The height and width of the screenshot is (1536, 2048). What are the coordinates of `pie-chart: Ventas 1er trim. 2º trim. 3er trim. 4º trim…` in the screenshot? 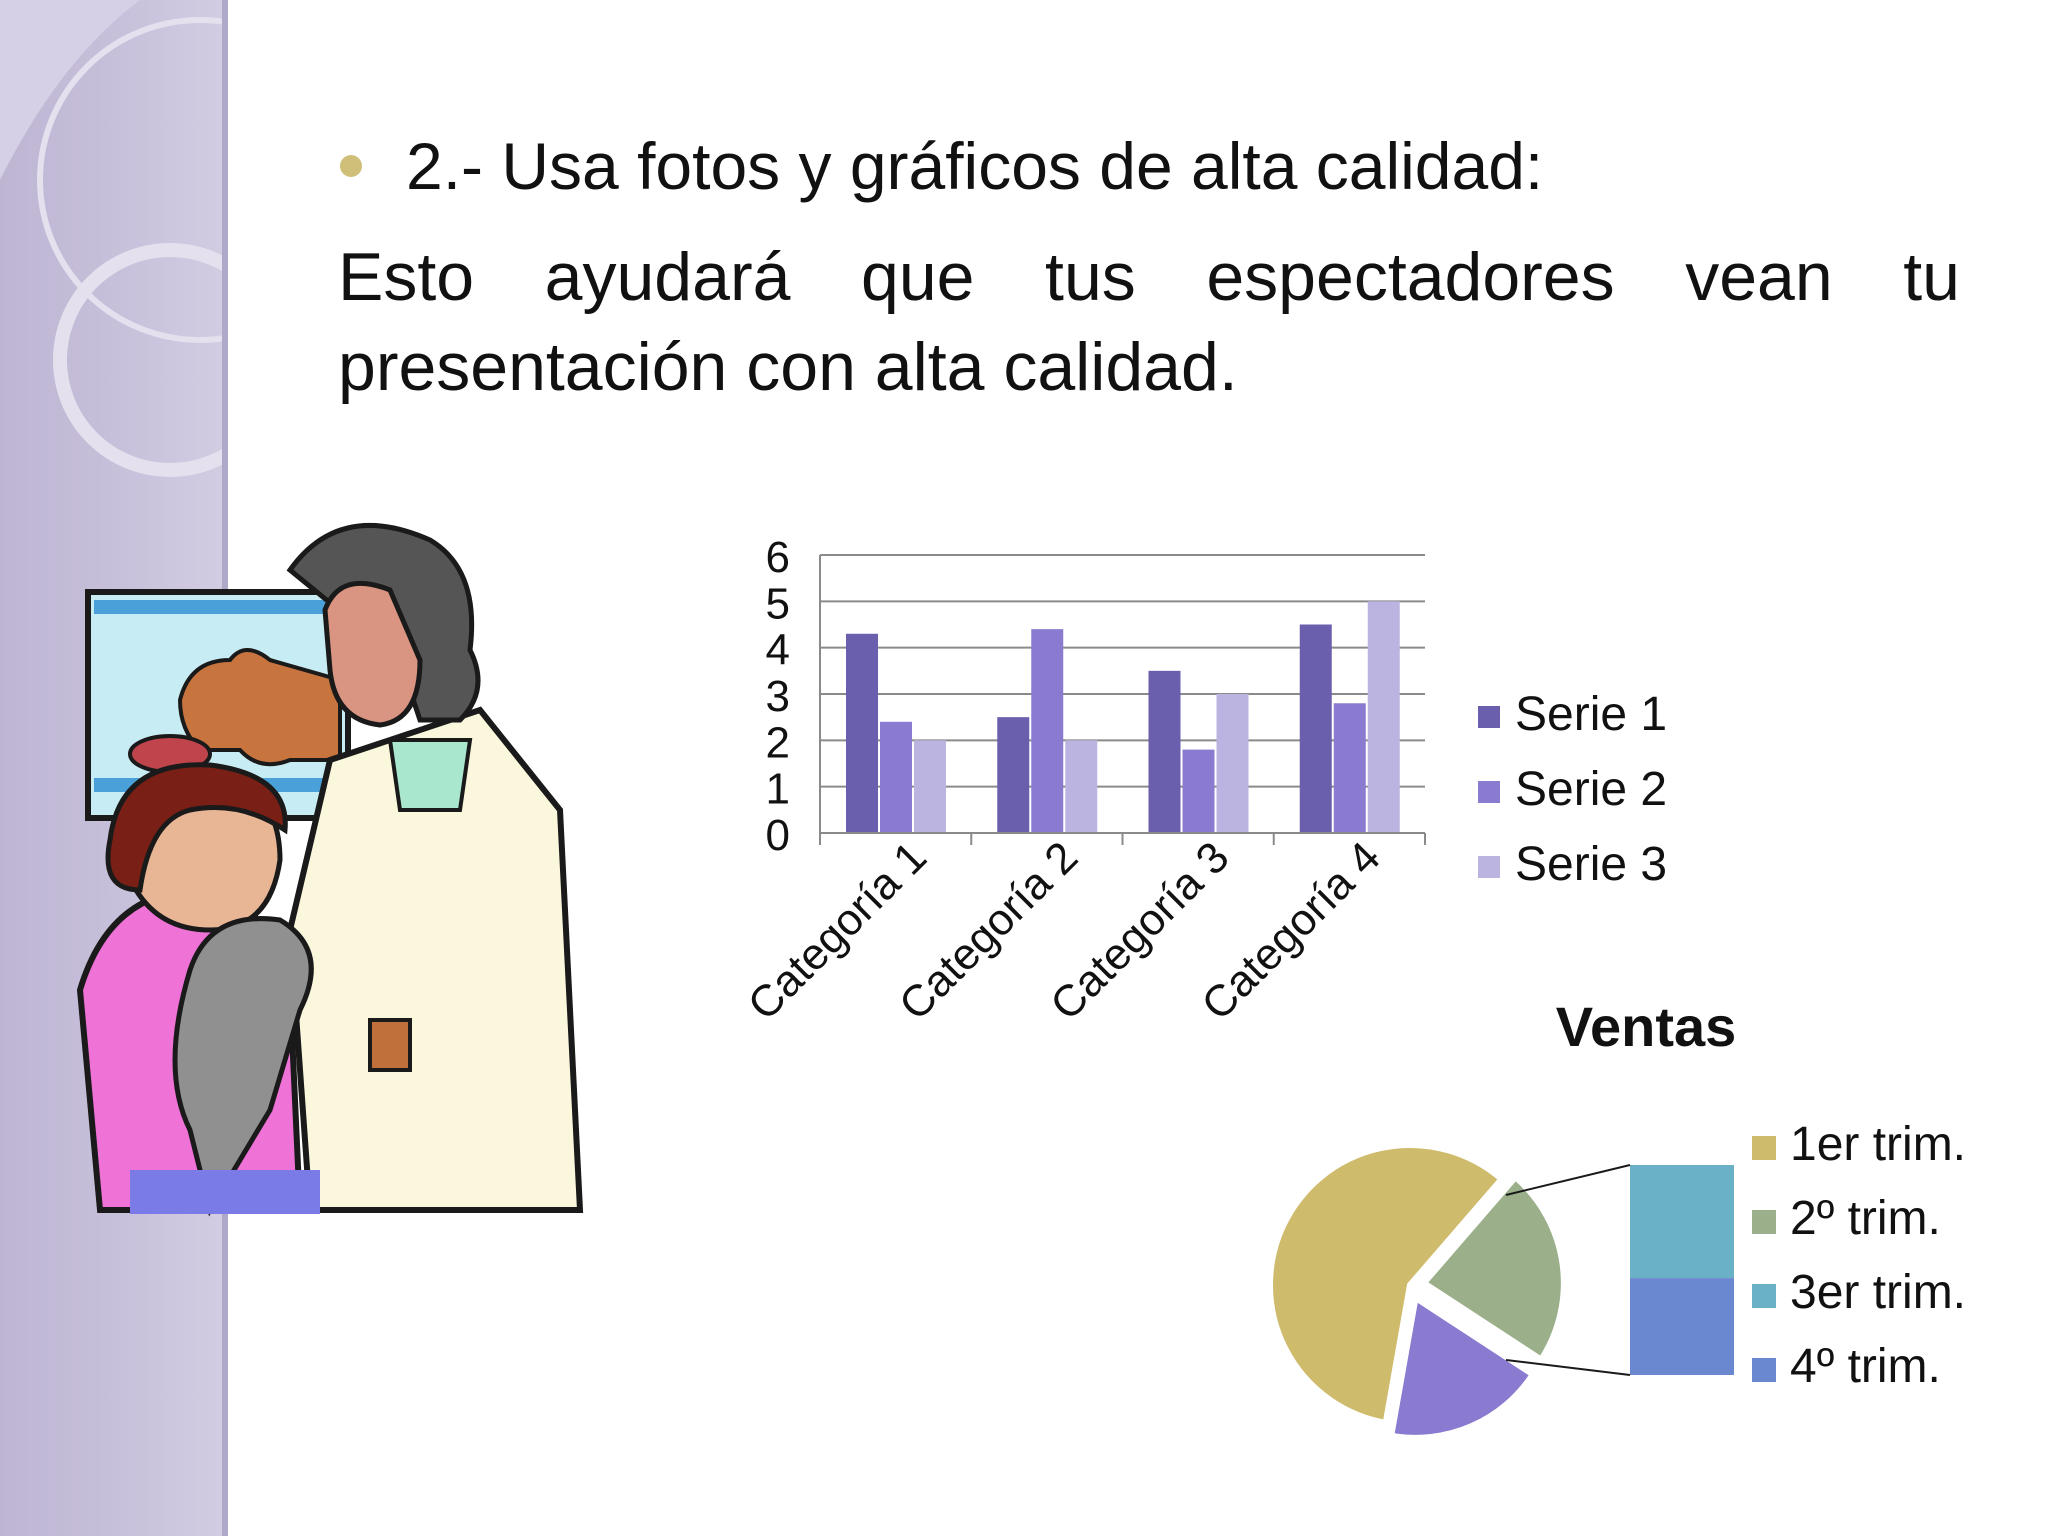 It's located at (1616, 1218).